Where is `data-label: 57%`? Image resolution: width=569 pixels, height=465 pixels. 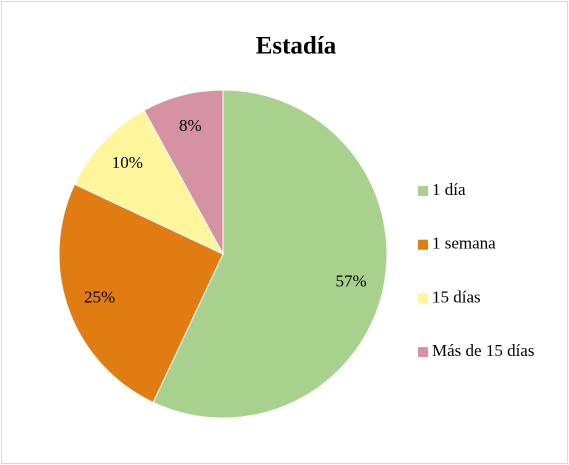
data-label: 57% is located at coordinates (350, 281).